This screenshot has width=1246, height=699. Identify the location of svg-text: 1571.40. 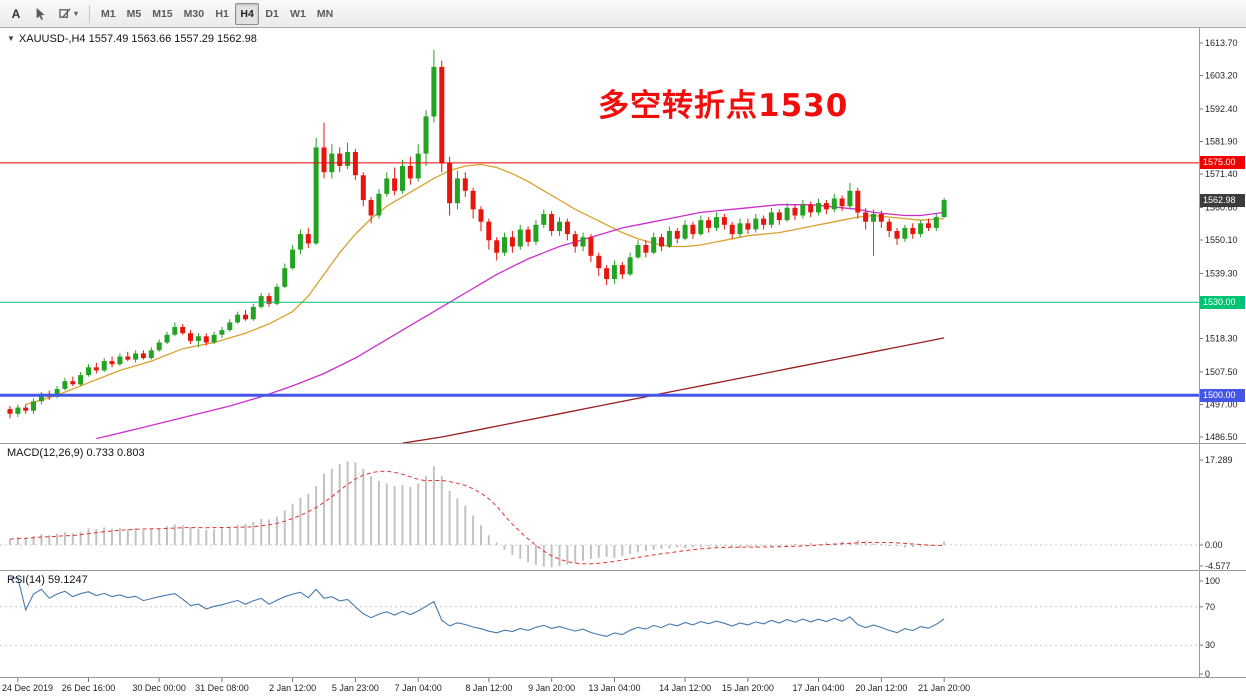
(1221, 174).